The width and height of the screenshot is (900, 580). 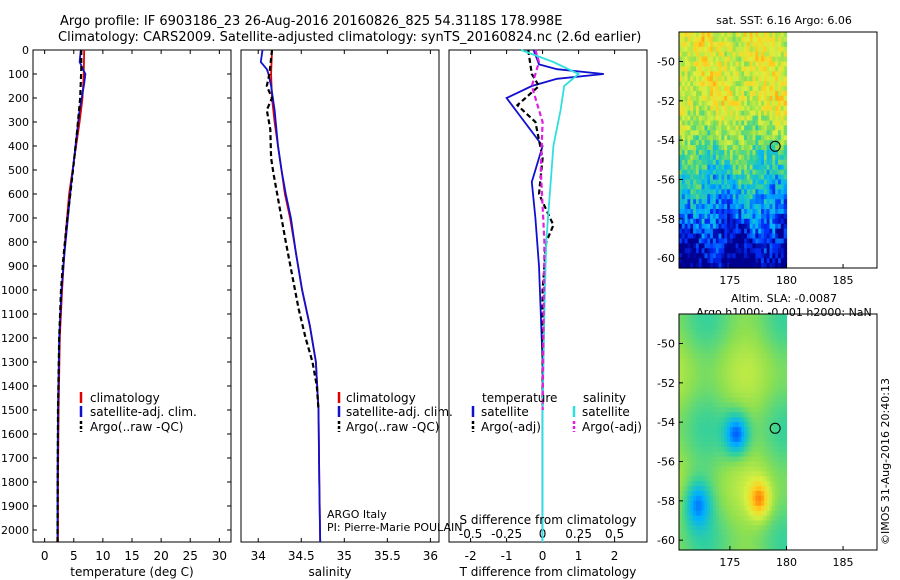 I want to click on top-x-tick-label: -0.25, so click(x=506, y=534).